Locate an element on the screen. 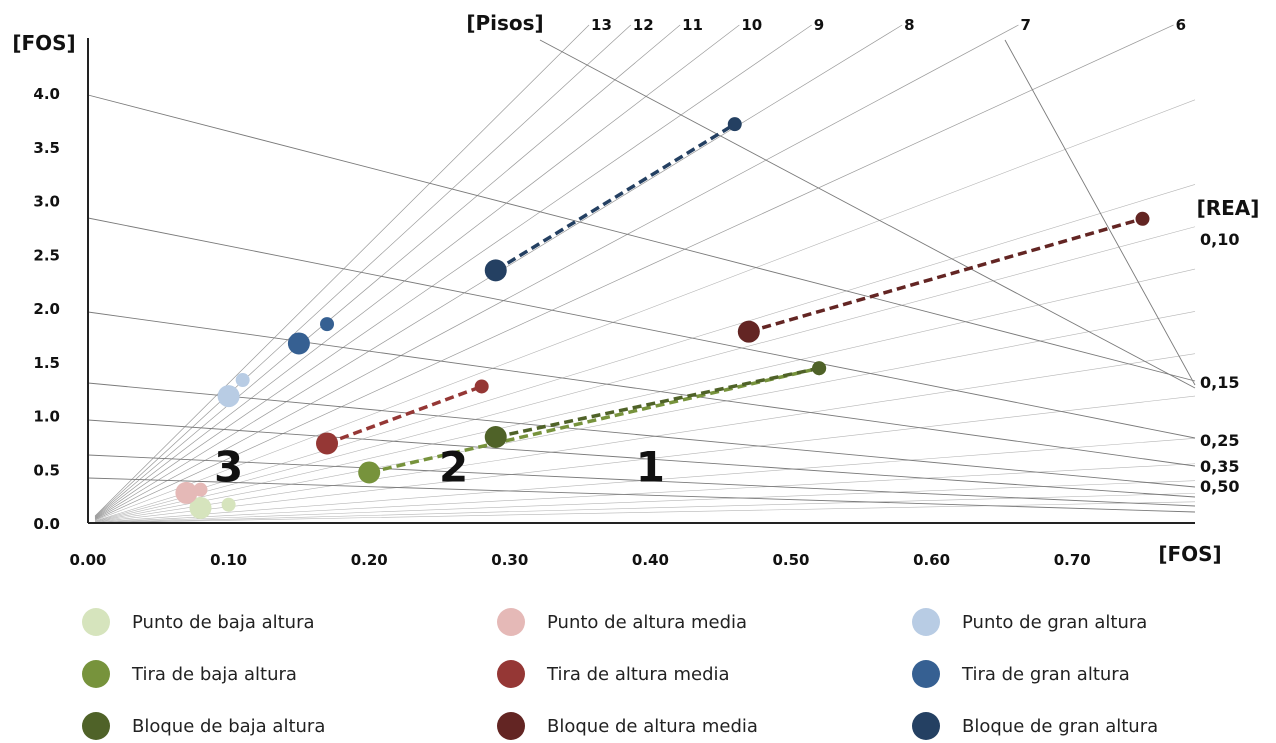  x-tick-label: 0.30 is located at coordinates (509, 560).